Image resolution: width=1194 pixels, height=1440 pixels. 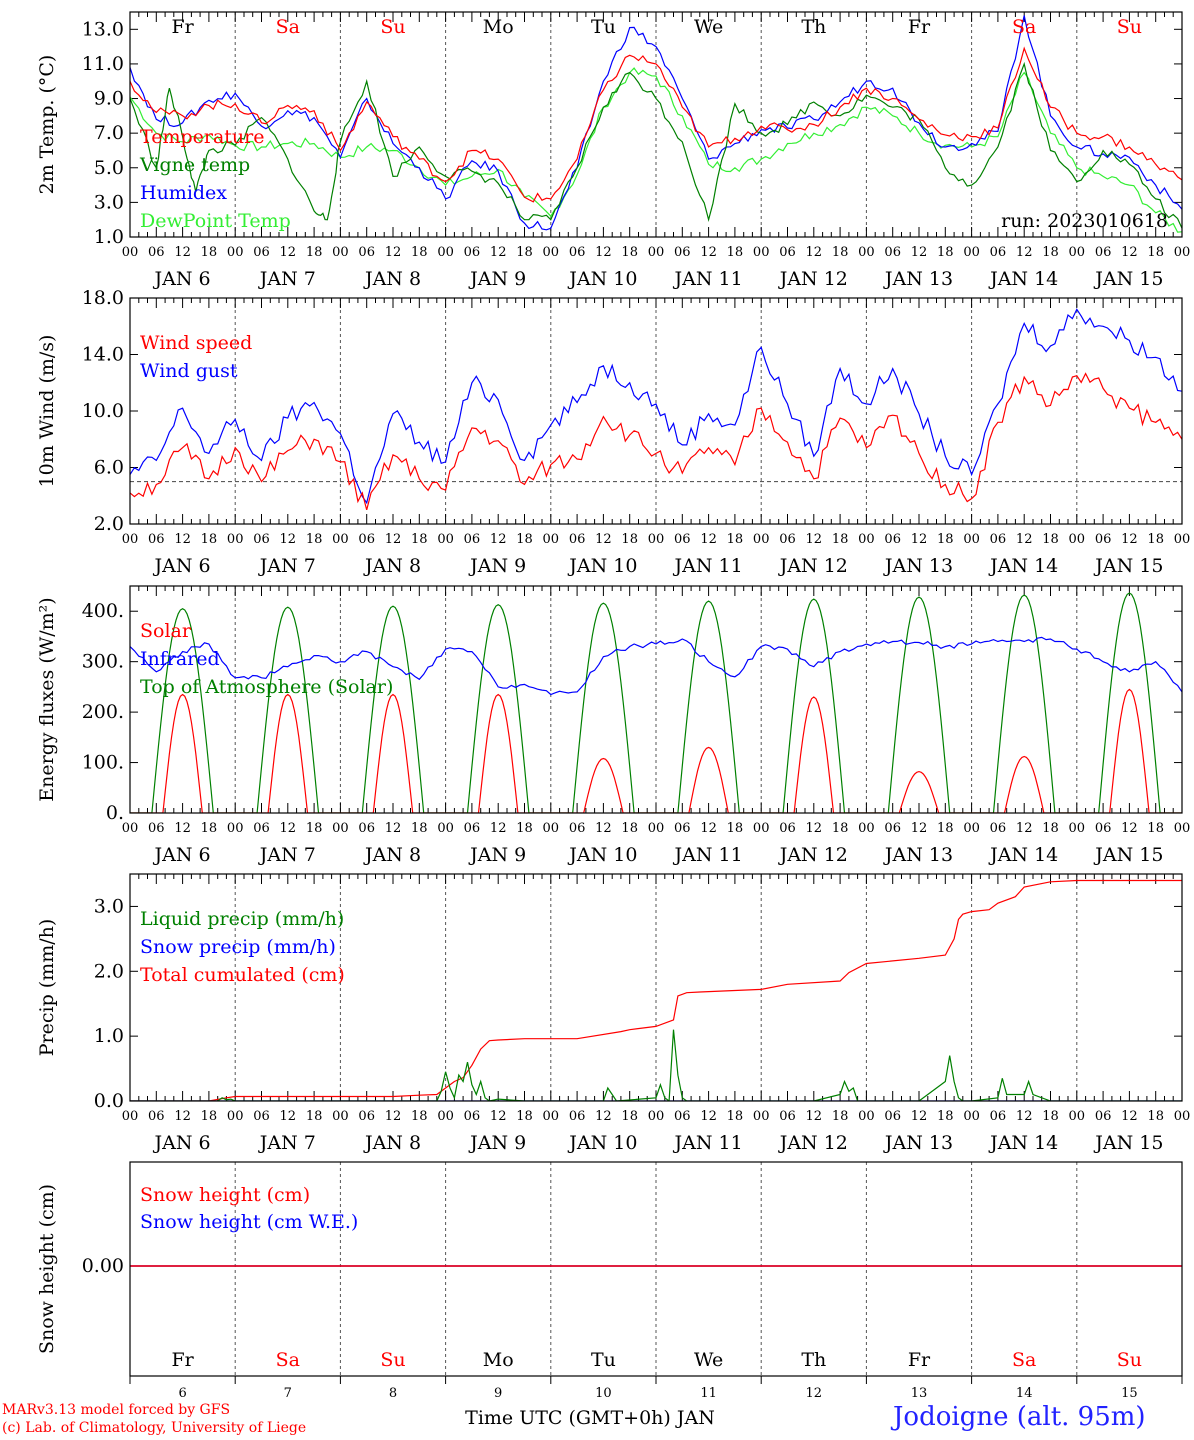 I want to click on legend-entry: DewPoint Temp, so click(x=215, y=221).